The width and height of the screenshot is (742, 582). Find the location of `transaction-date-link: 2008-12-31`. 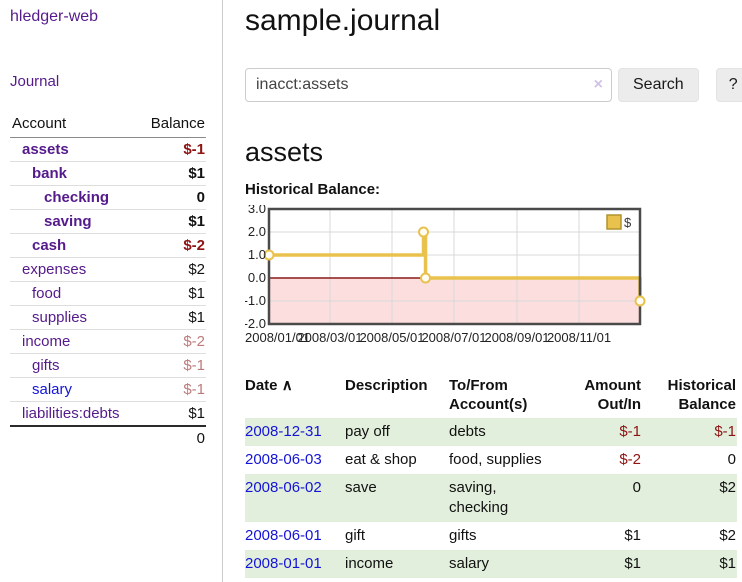

transaction-date-link: 2008-12-31 is located at coordinates (283, 431).